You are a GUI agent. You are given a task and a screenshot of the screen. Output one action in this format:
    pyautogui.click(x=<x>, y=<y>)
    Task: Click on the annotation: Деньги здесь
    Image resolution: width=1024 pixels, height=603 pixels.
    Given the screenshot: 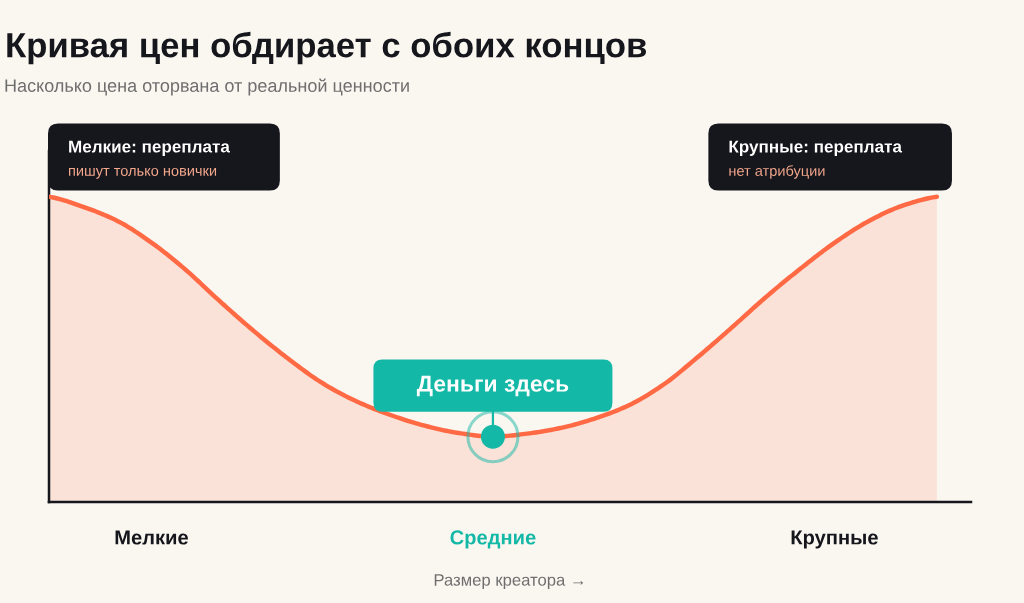 What is the action you would take?
    pyautogui.click(x=492, y=386)
    